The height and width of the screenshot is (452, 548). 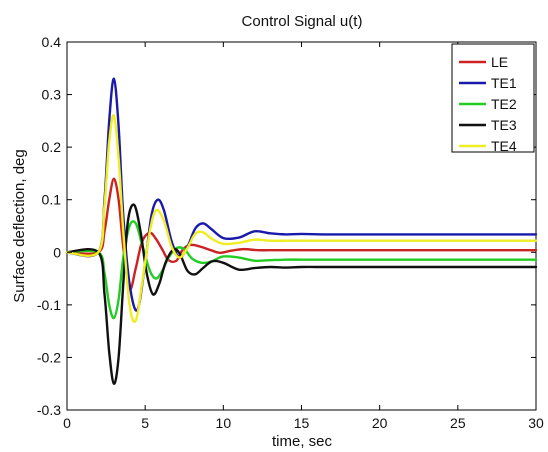 What do you see at coordinates (380, 423) in the screenshot?
I see `x-tick-label: 20` at bounding box center [380, 423].